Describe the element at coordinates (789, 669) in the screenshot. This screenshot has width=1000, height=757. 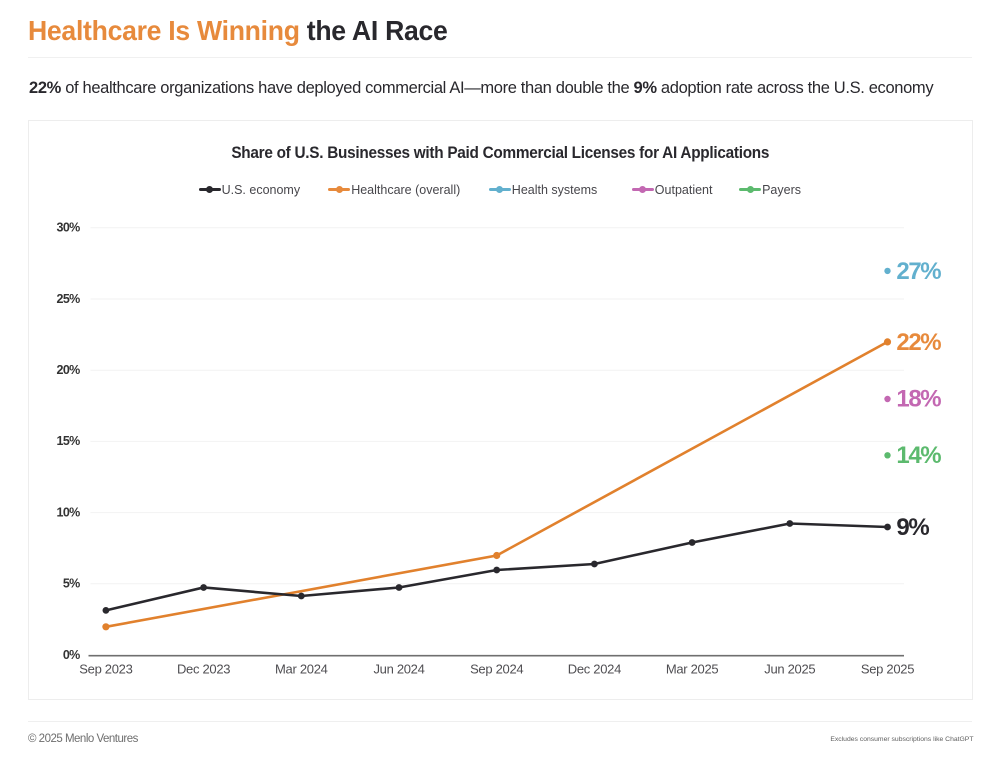
I see `svg-text: Jun 2025` at that location.